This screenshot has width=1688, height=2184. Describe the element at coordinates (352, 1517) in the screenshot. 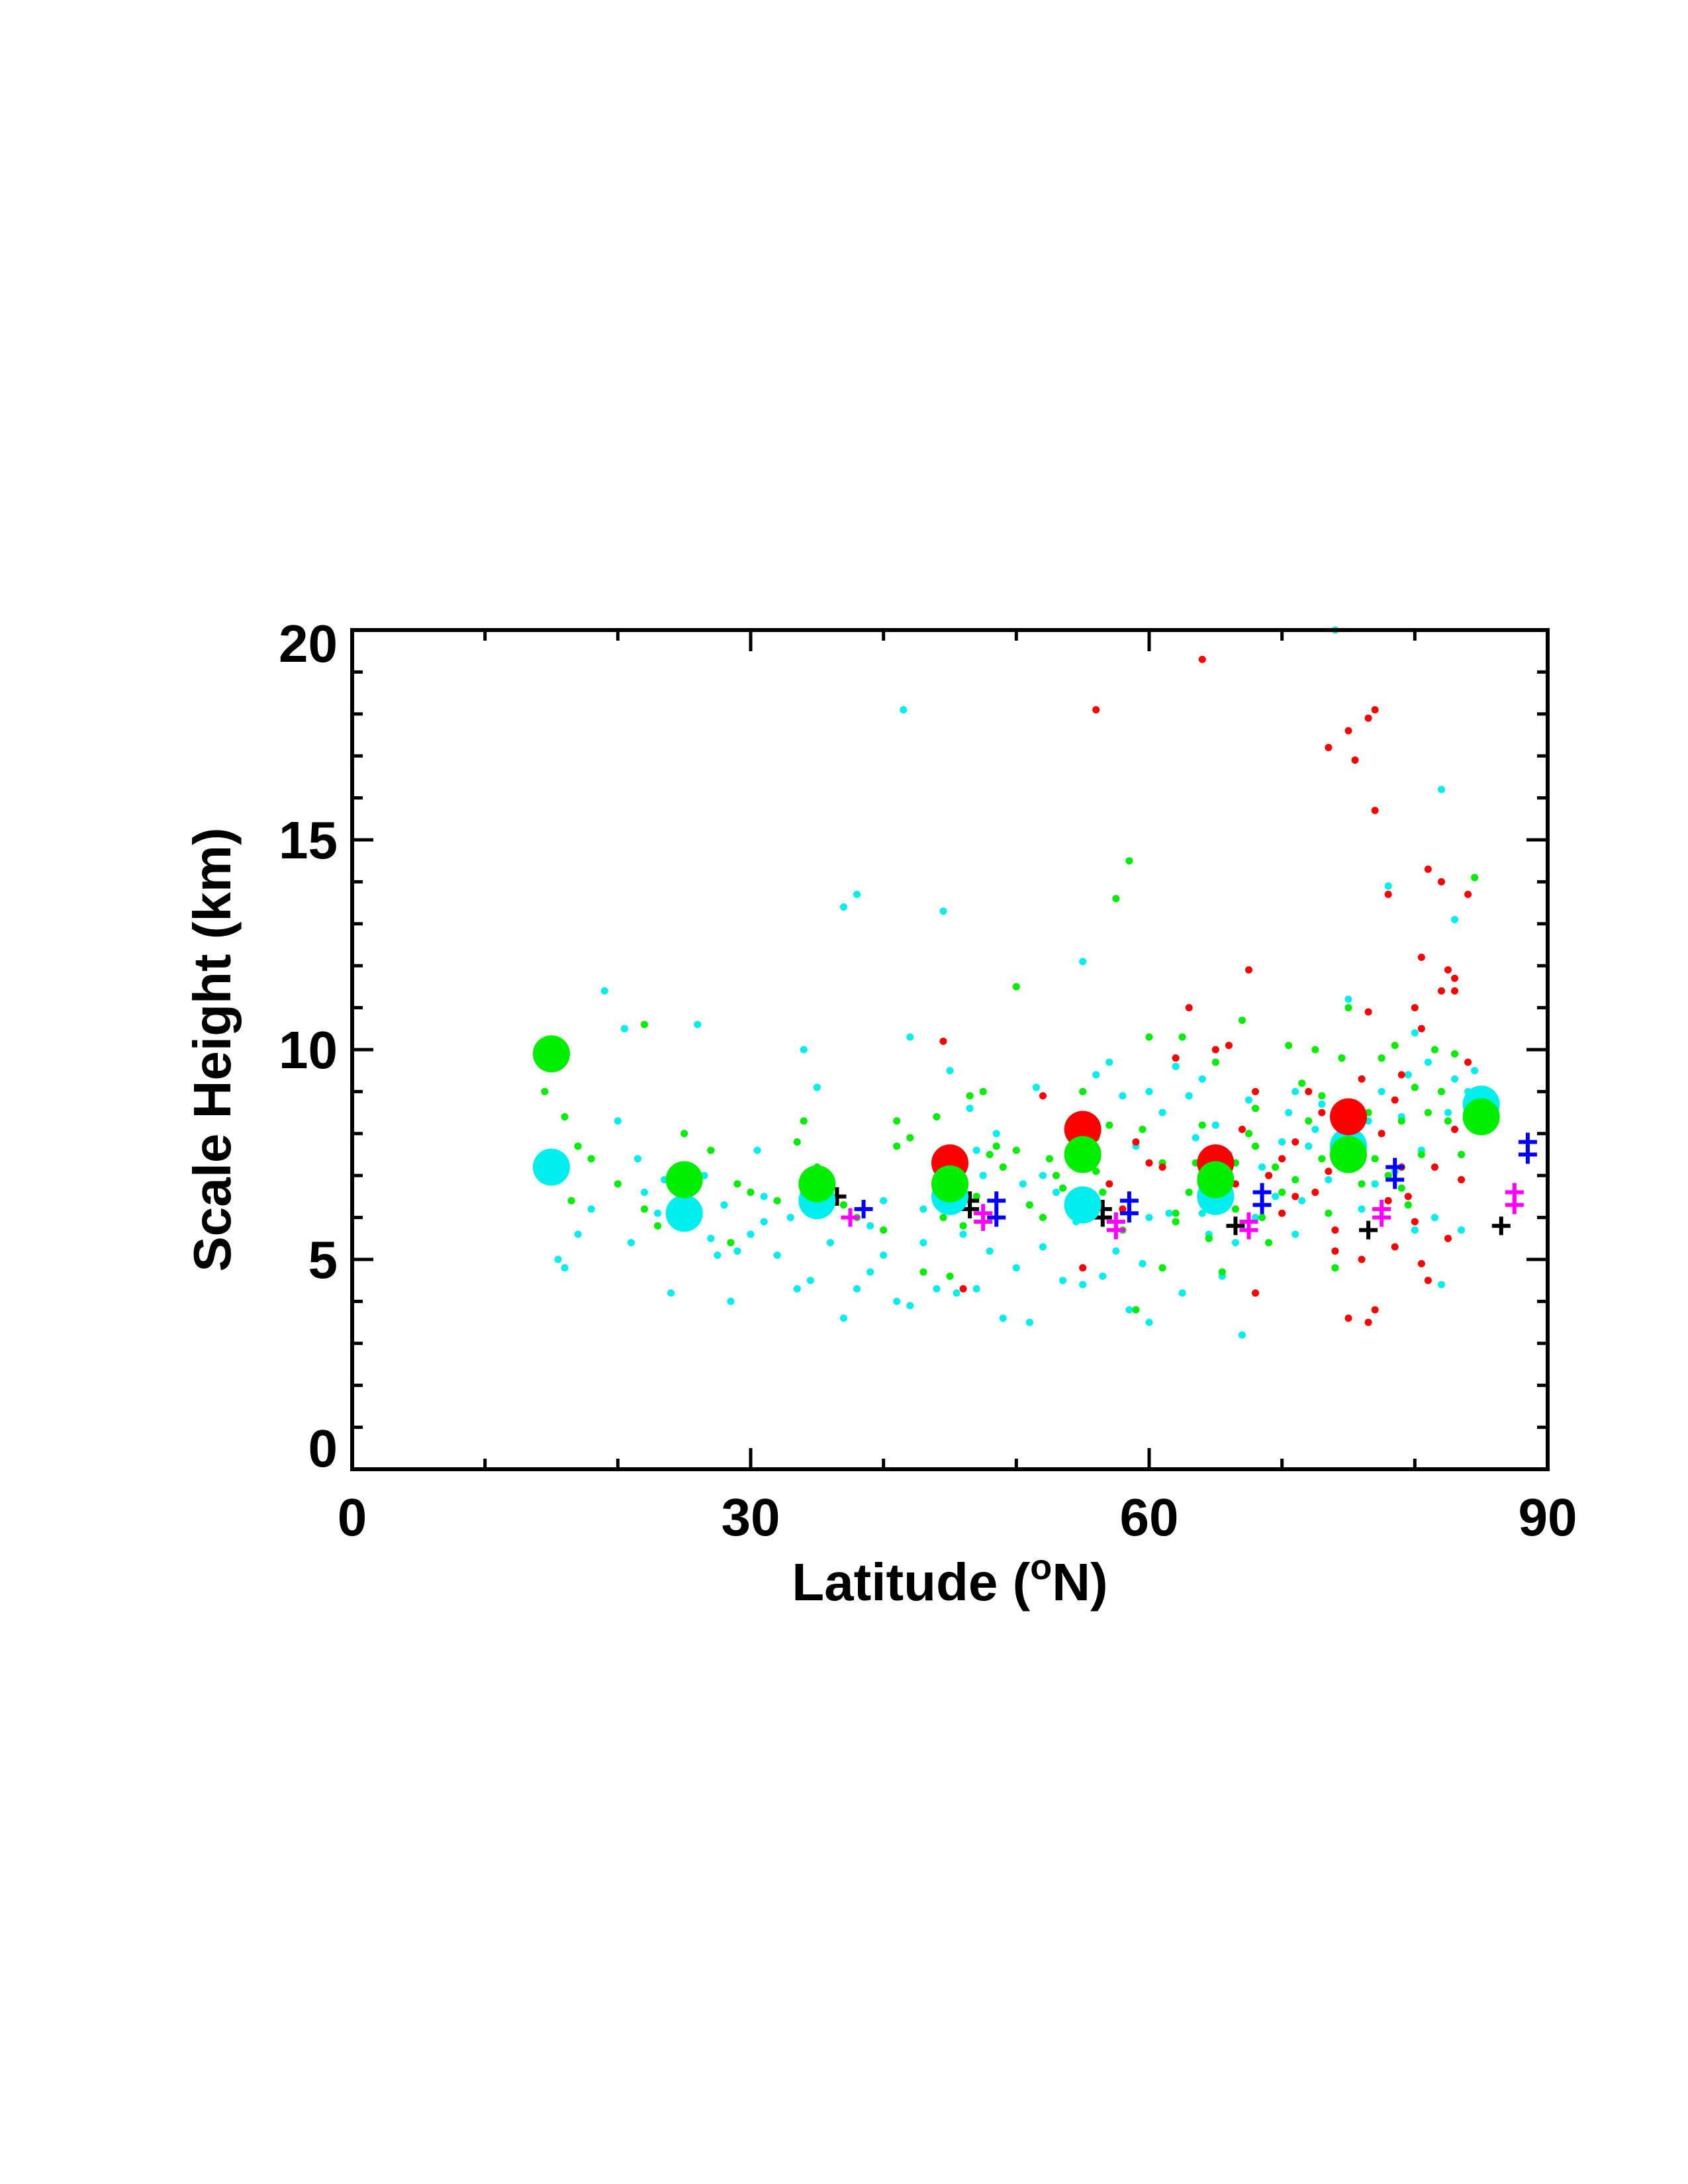

I see `x-tick-label: 0` at that location.